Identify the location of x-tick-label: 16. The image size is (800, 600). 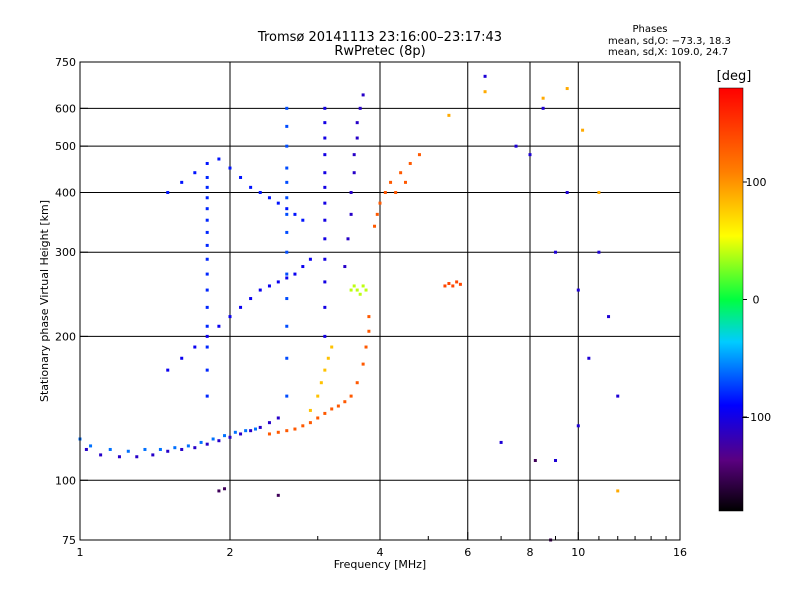
(680, 552).